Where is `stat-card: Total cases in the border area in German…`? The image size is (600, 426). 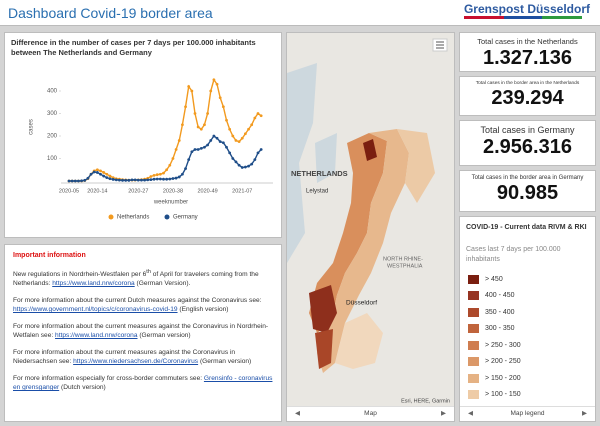 stat-card: Total cases in the border area in German… is located at coordinates (527, 191).